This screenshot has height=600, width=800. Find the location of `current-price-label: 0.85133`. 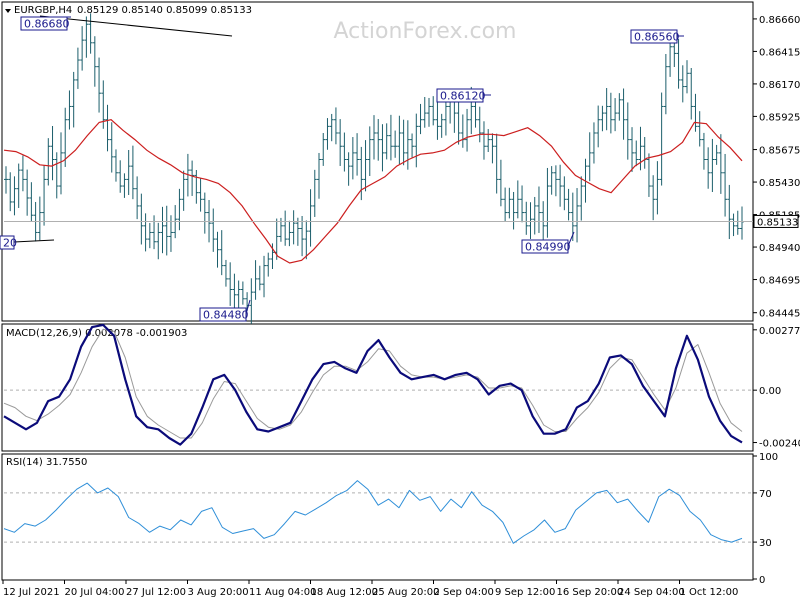

current-price-label: 0.85133 is located at coordinates (776, 221).